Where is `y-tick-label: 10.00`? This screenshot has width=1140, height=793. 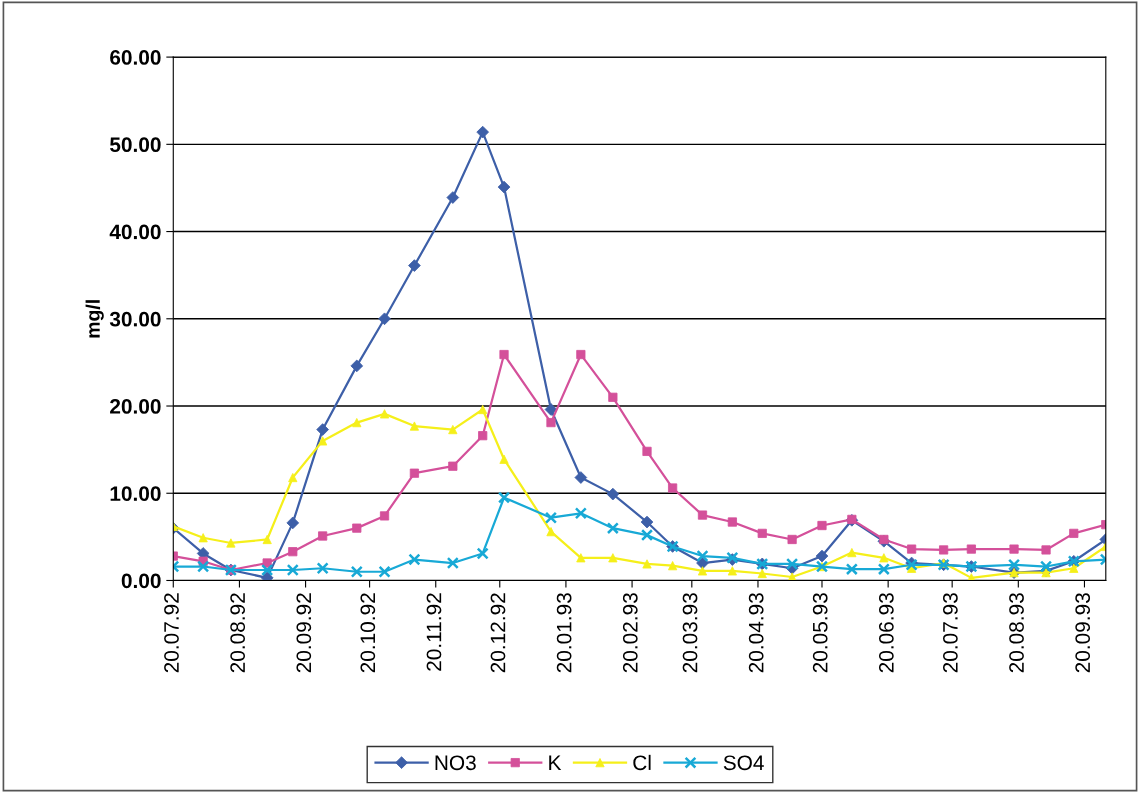
y-tick-label: 10.00 is located at coordinates (135, 493).